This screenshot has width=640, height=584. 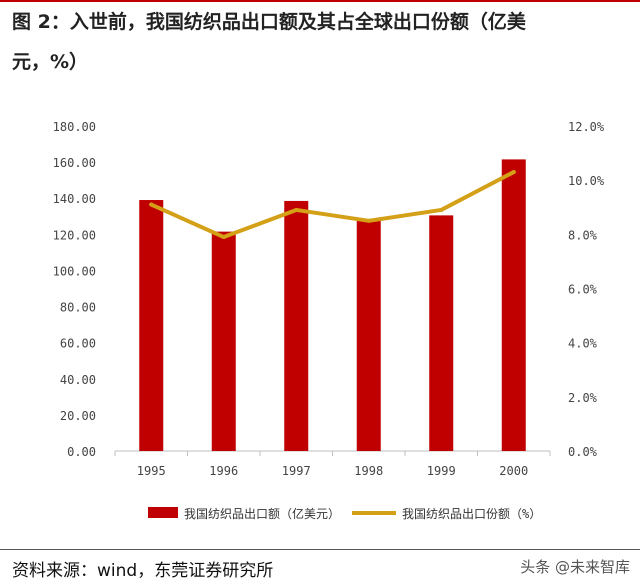 What do you see at coordinates (74, 163) in the screenshot?
I see `left-axis-tick-label: 160.00` at bounding box center [74, 163].